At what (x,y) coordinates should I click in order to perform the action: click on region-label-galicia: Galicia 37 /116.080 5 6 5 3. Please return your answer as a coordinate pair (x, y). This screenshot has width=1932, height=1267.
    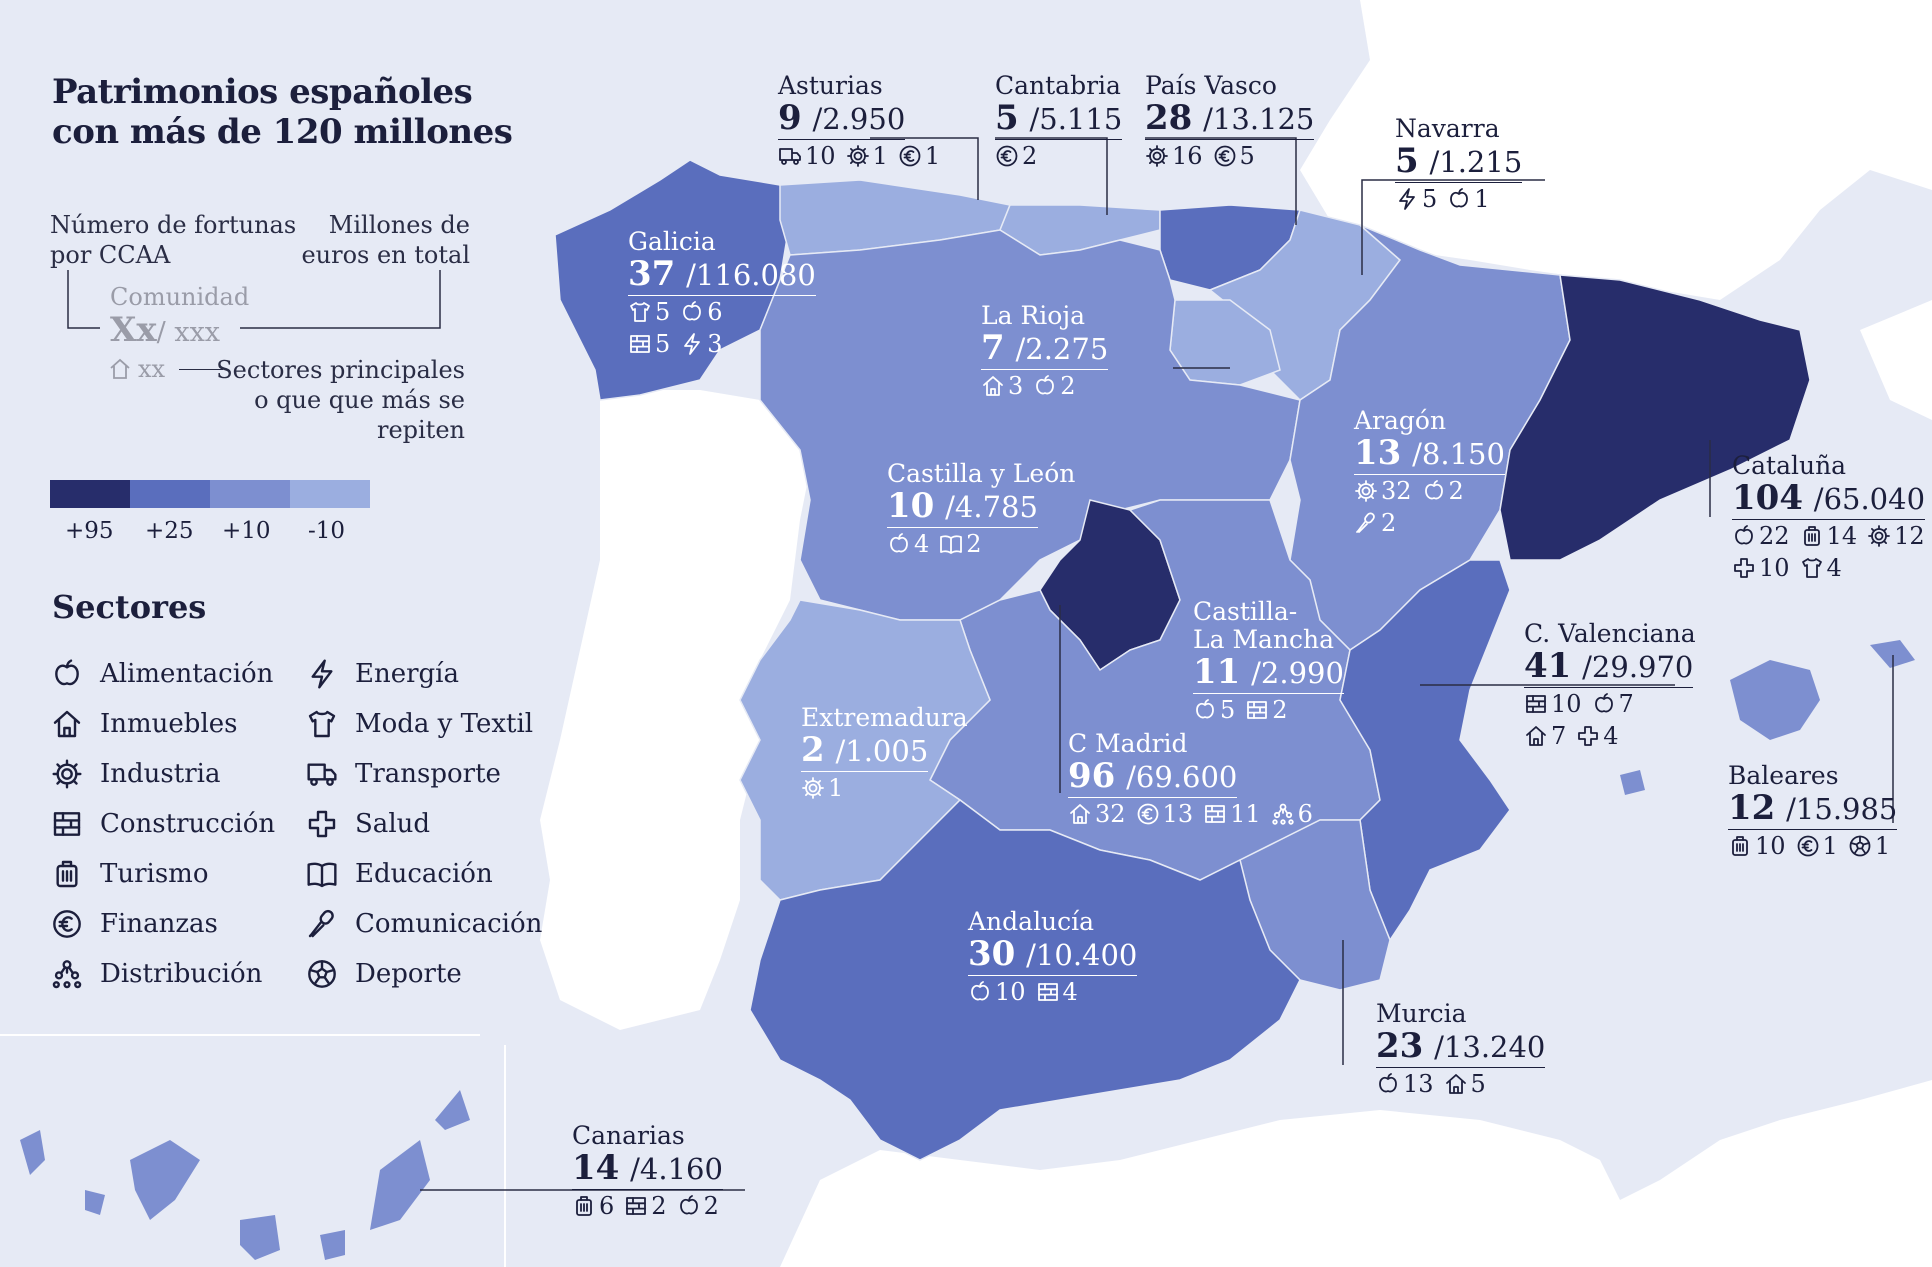
    Looking at the image, I should click on (722, 294).